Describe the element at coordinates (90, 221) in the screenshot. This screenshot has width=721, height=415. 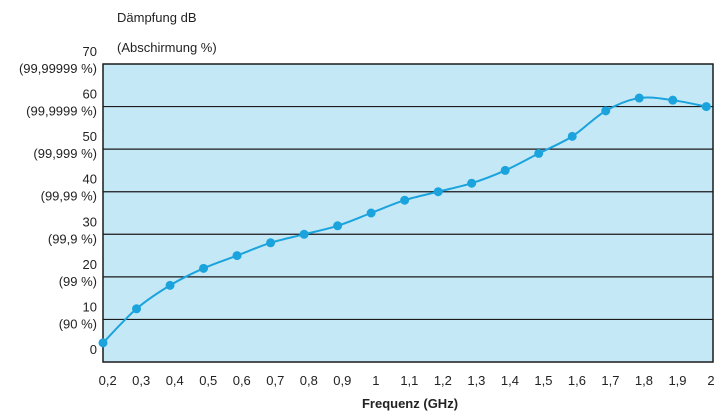
I see `y-tick-label: 30` at that location.